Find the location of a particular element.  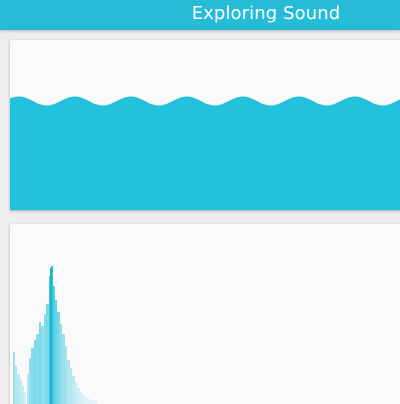

app-bar: Exploring Sound is located at coordinates (200, 15).